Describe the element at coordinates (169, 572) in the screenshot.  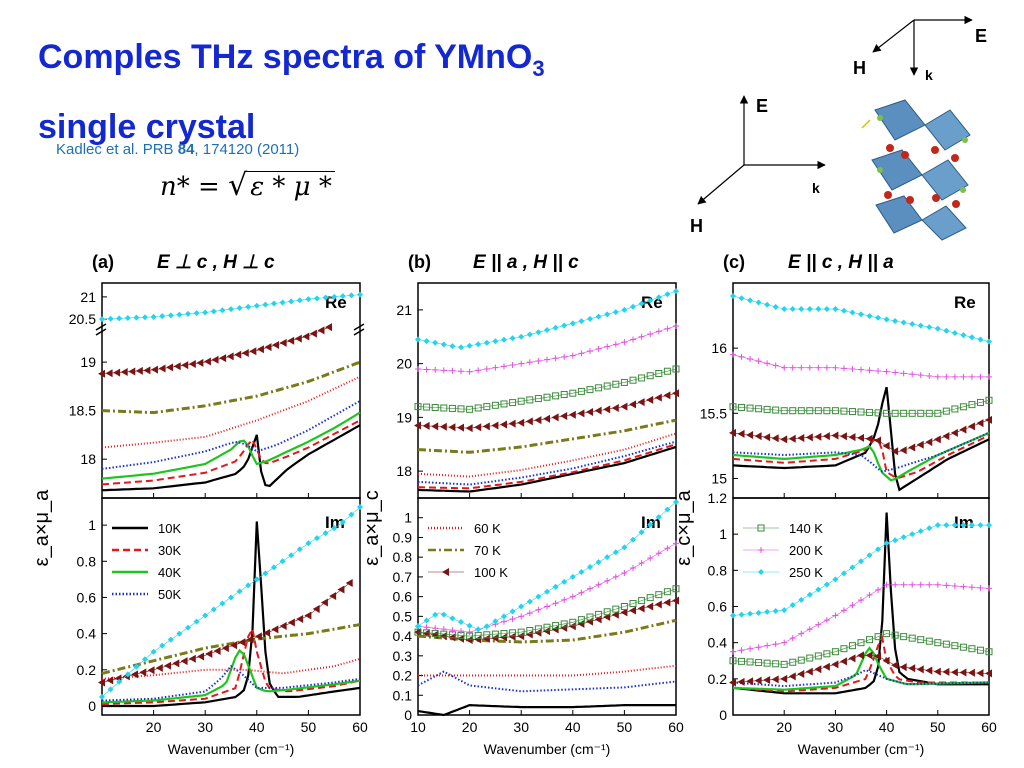
I see `legend-label: 40K` at that location.